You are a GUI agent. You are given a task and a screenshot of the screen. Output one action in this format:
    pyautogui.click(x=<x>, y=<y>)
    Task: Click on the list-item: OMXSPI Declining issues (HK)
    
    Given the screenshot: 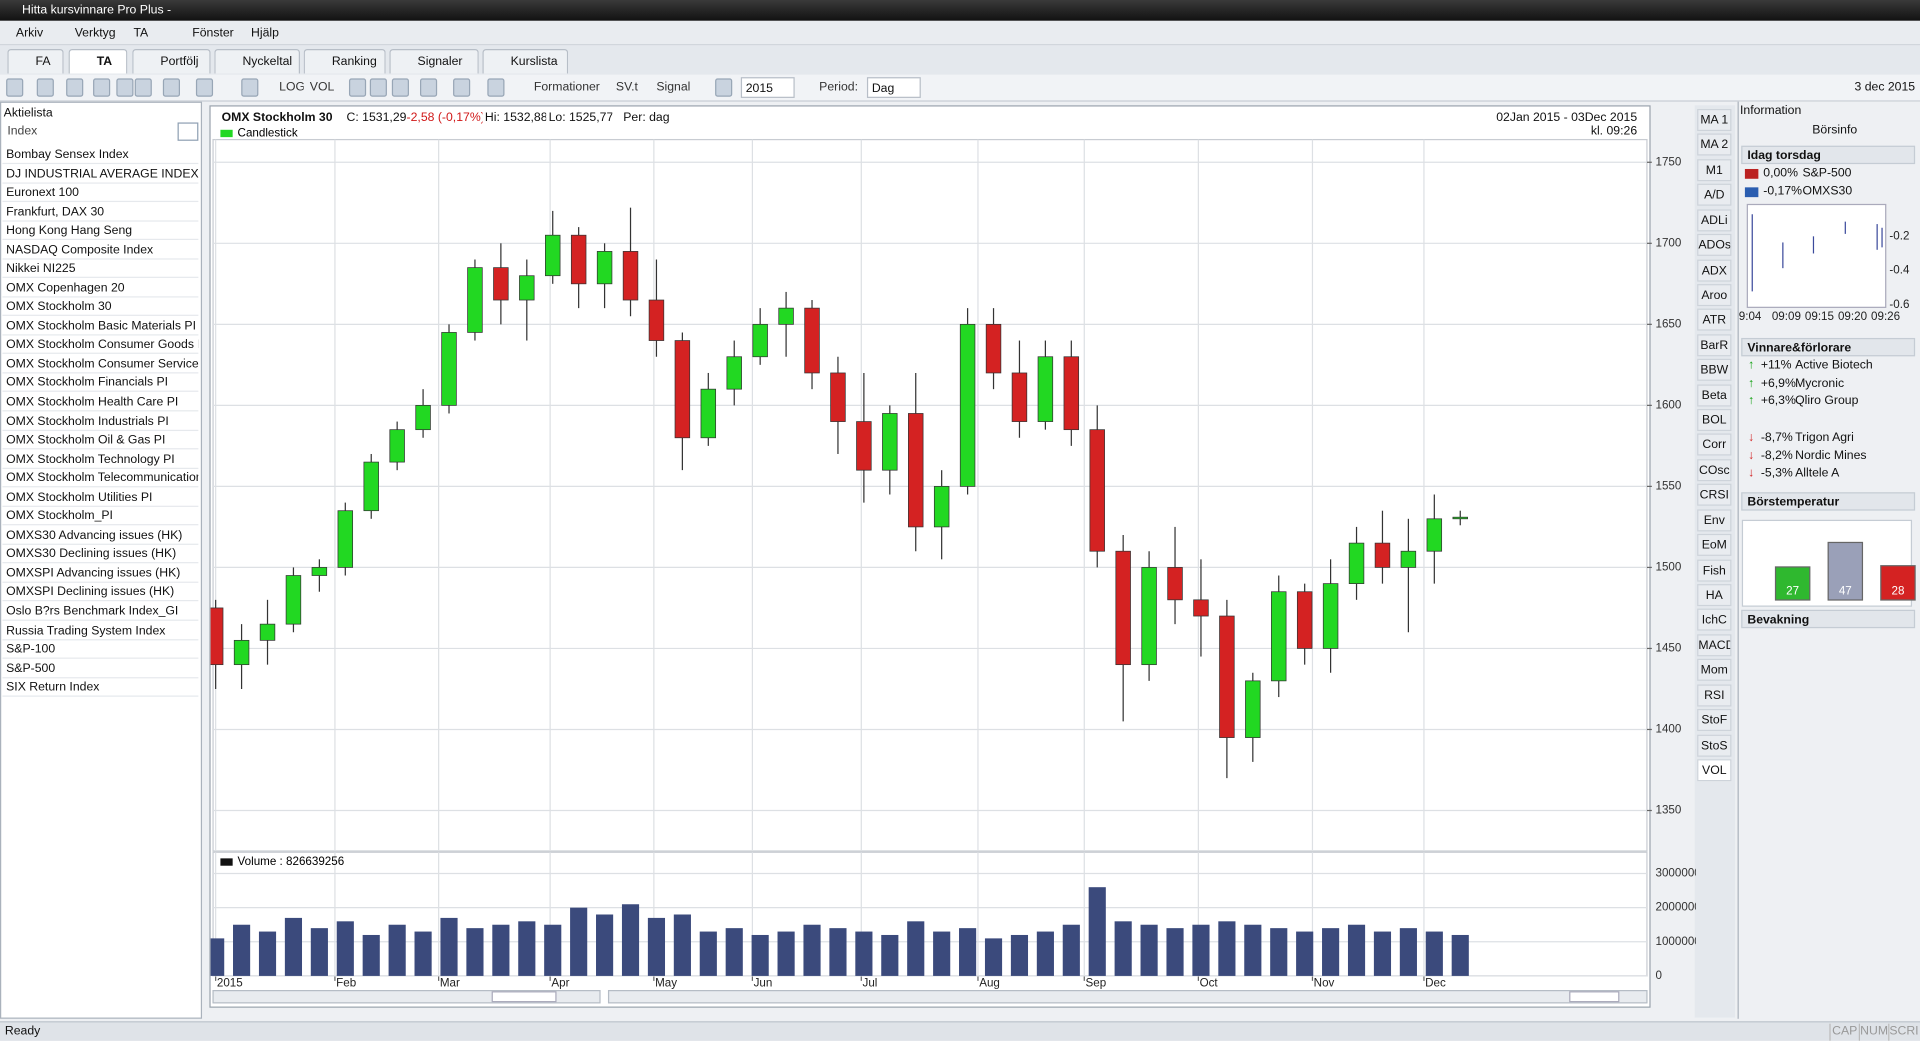 What is the action you would take?
    pyautogui.click(x=100, y=592)
    